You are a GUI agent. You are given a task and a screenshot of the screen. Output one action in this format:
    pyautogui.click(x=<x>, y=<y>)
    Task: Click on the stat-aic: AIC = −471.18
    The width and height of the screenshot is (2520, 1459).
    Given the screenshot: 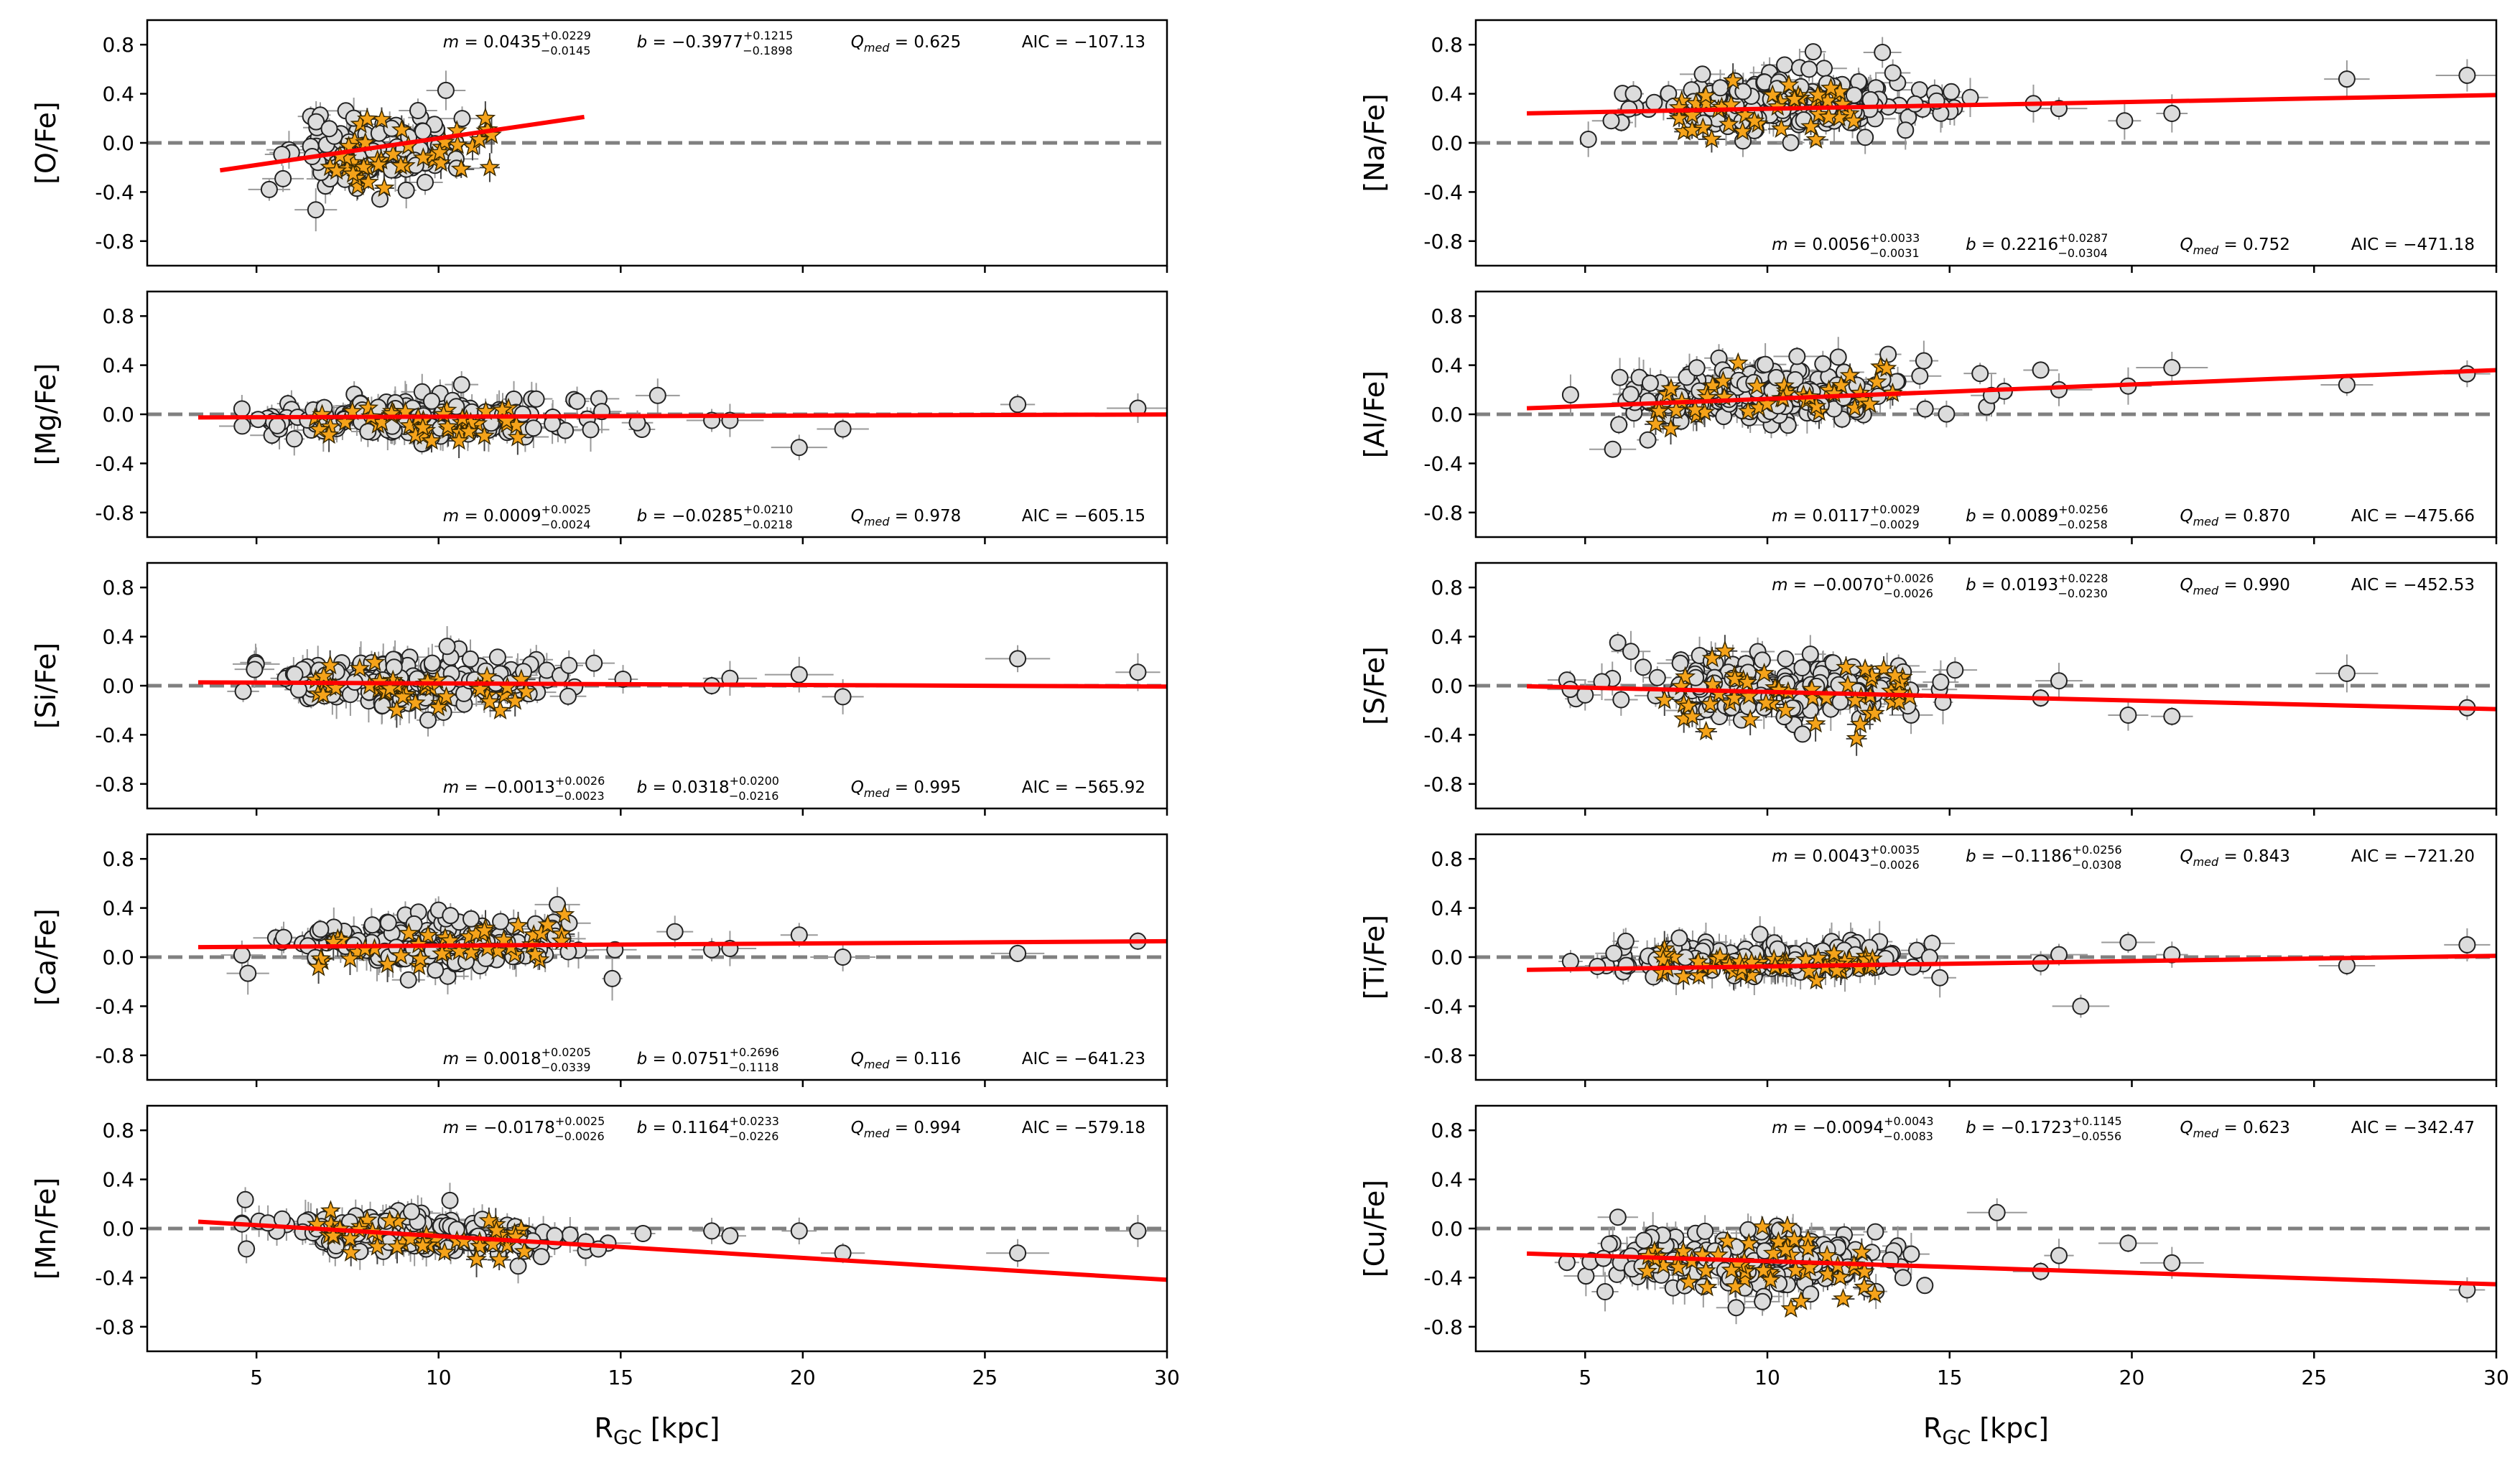 What is the action you would take?
    pyautogui.click(x=2413, y=245)
    